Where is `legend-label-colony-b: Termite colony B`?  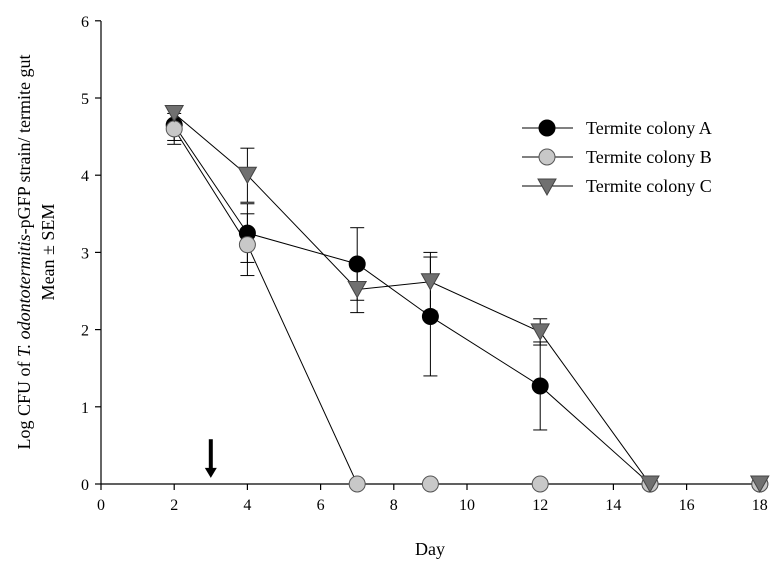 legend-label-colony-b: Termite colony B is located at coordinates (649, 157).